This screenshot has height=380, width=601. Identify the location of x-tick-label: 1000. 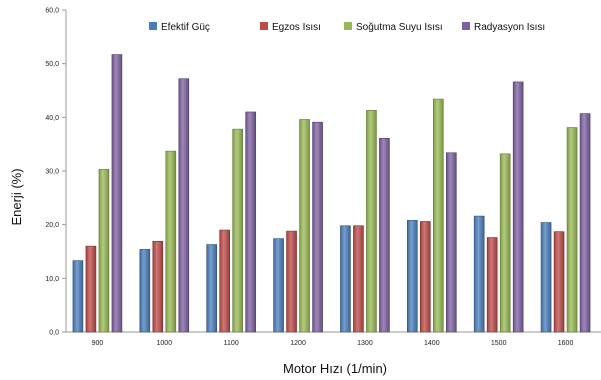
(165, 343).